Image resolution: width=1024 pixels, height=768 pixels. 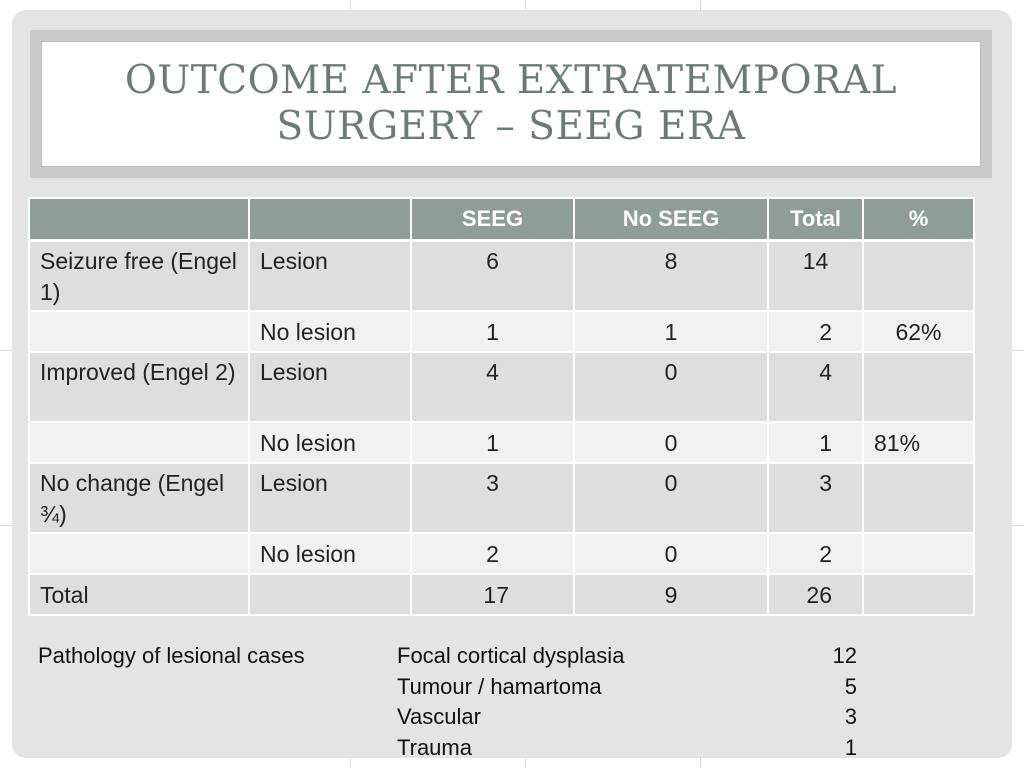 I want to click on table-header-row: SEEG No SEEG Total %, so click(x=501, y=219).